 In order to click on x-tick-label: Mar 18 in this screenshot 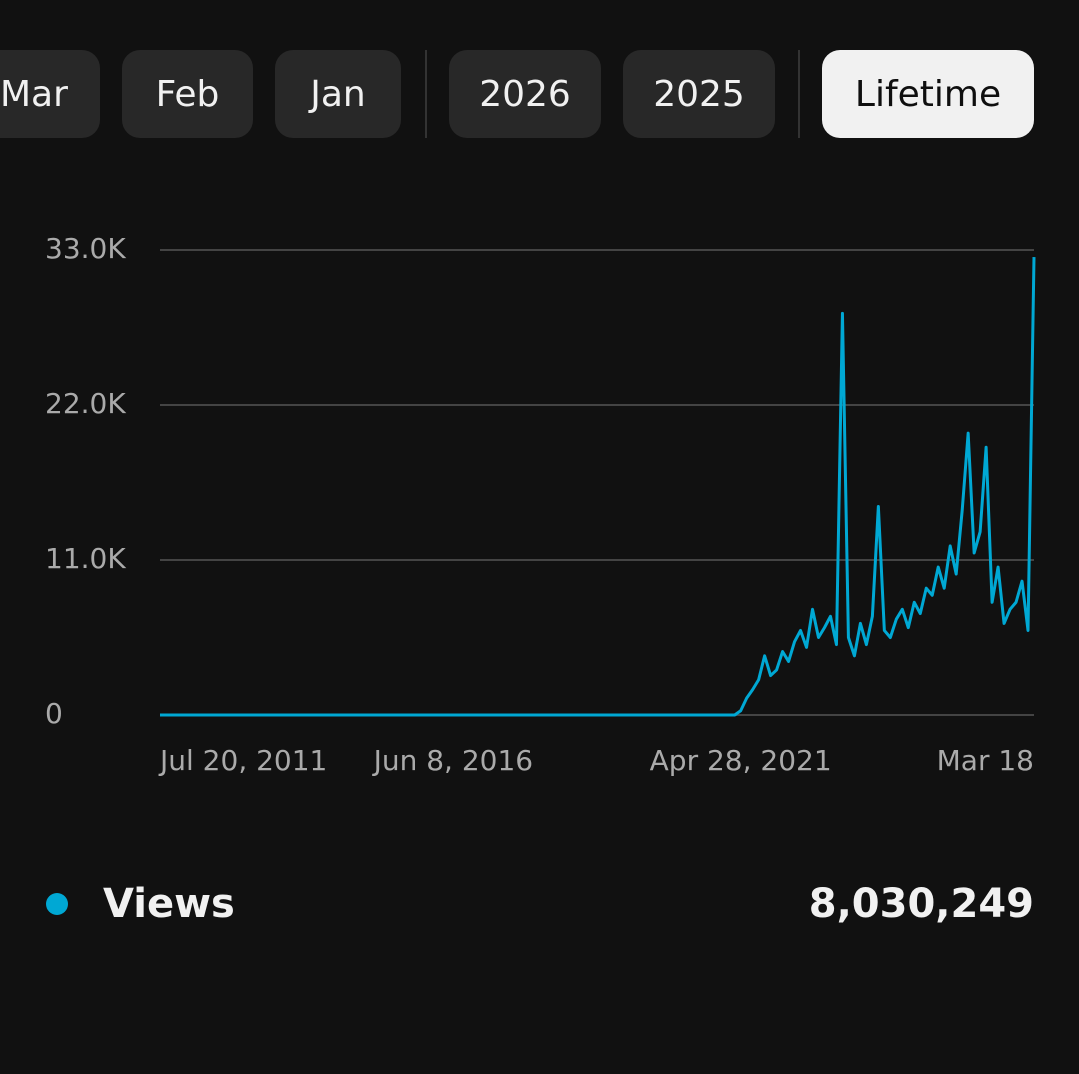, I will do `click(985, 760)`.